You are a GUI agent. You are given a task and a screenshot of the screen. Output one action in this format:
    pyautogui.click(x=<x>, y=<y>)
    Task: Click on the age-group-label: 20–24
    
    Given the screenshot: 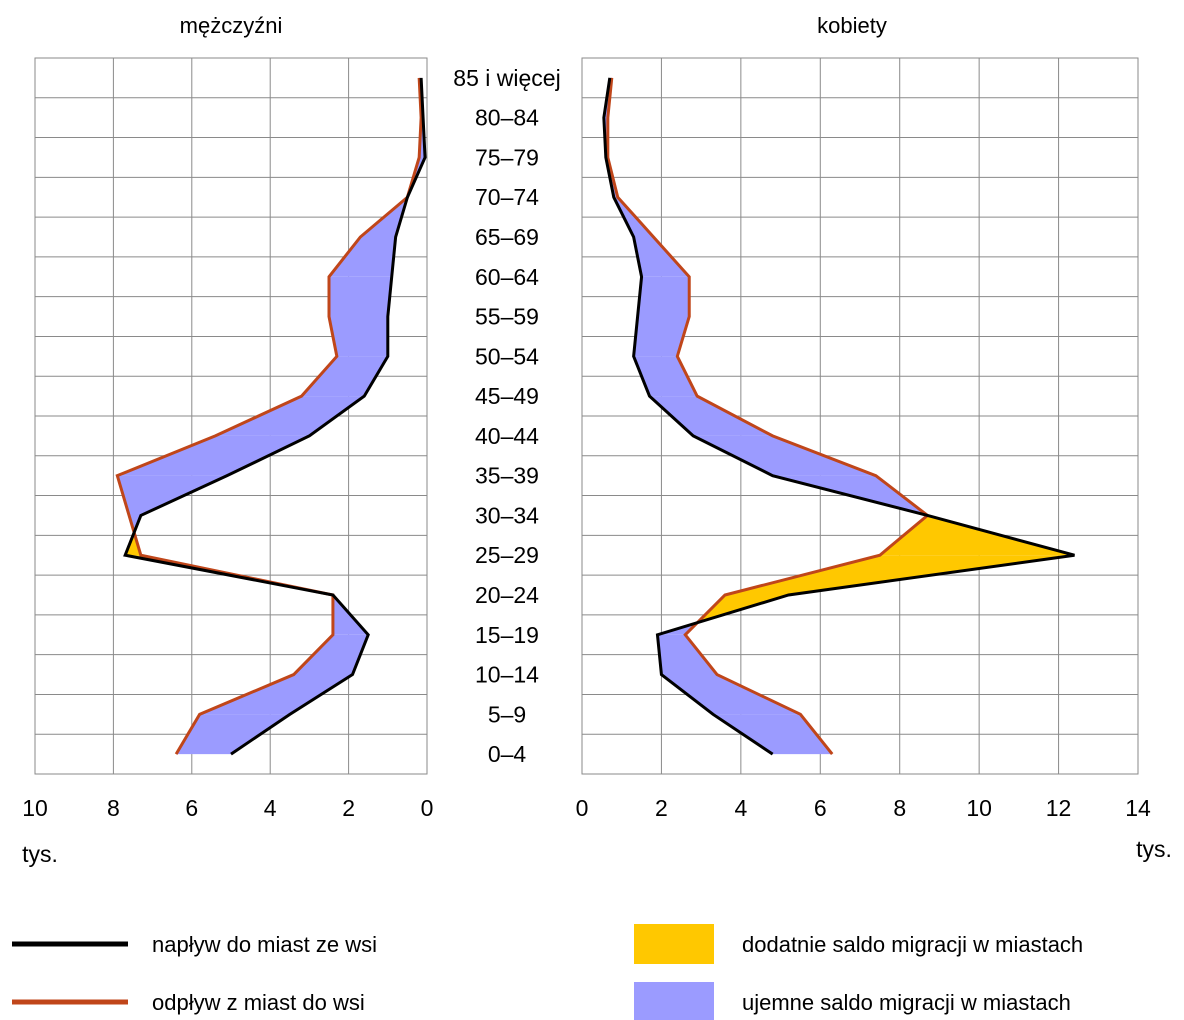 What is the action you would take?
    pyautogui.click(x=507, y=595)
    